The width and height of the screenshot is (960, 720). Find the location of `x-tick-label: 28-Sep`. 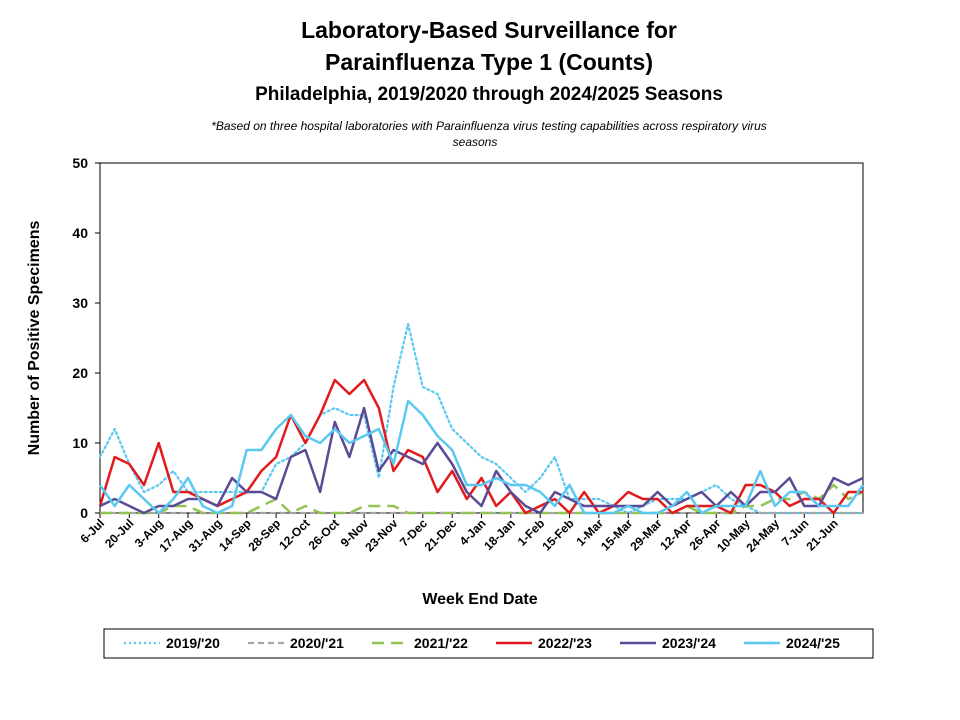

x-tick-label: 28-Sep is located at coordinates (264, 535).